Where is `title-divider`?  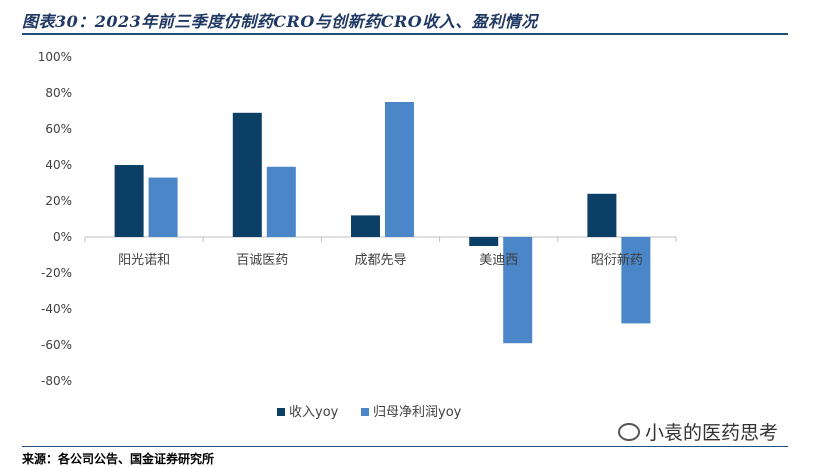
title-divider is located at coordinates (405, 34).